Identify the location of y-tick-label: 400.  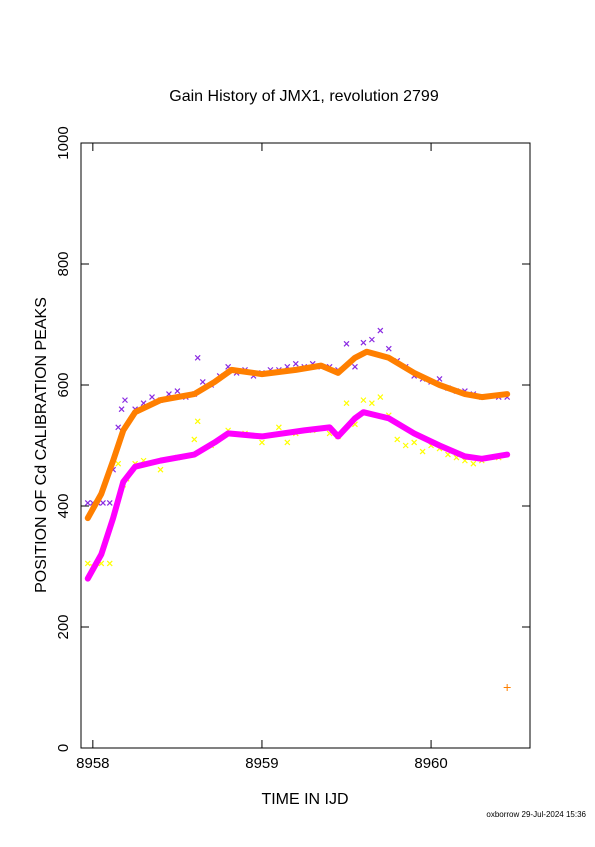
(63, 505).